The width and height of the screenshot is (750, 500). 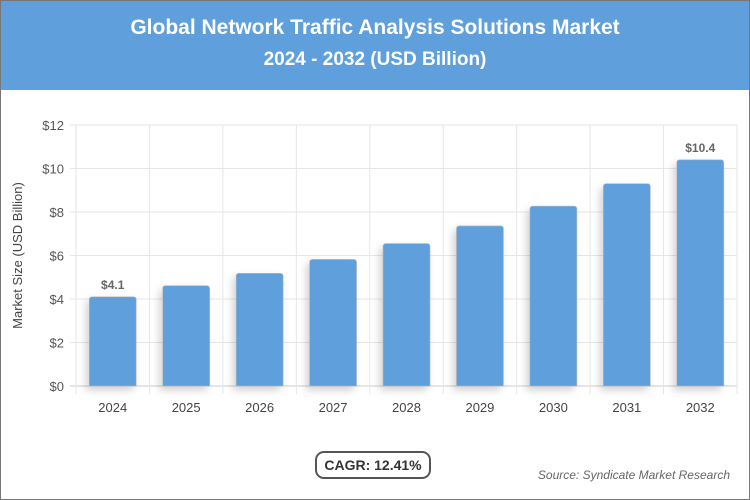 What do you see at coordinates (57, 343) in the screenshot?
I see `y-tick-label: $2` at bounding box center [57, 343].